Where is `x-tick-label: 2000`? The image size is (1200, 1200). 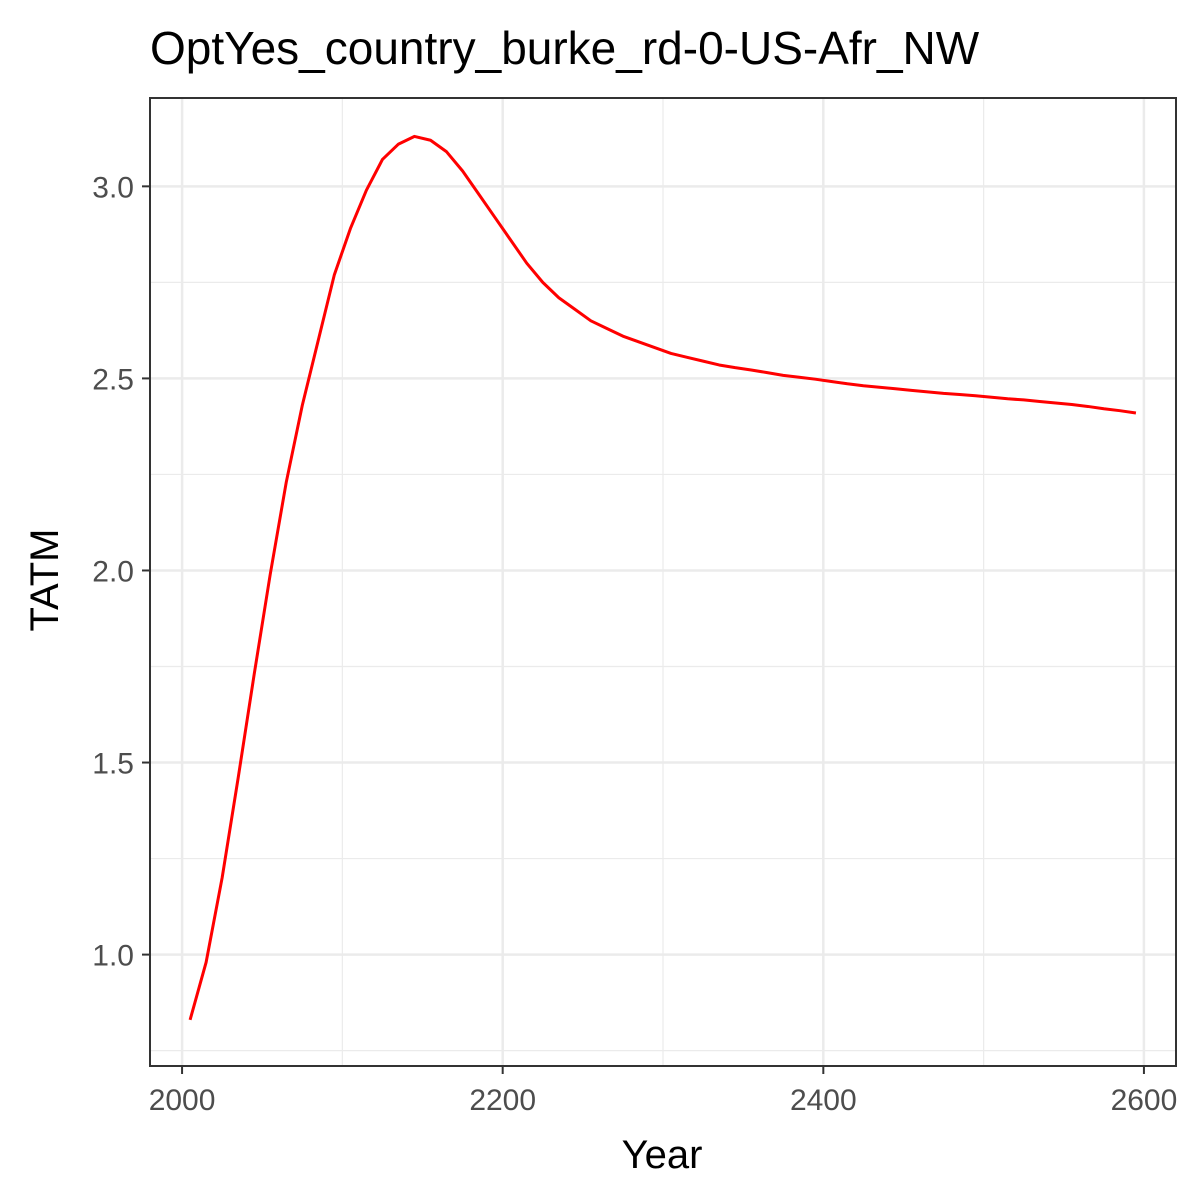 x-tick-label: 2000 is located at coordinates (182, 1100).